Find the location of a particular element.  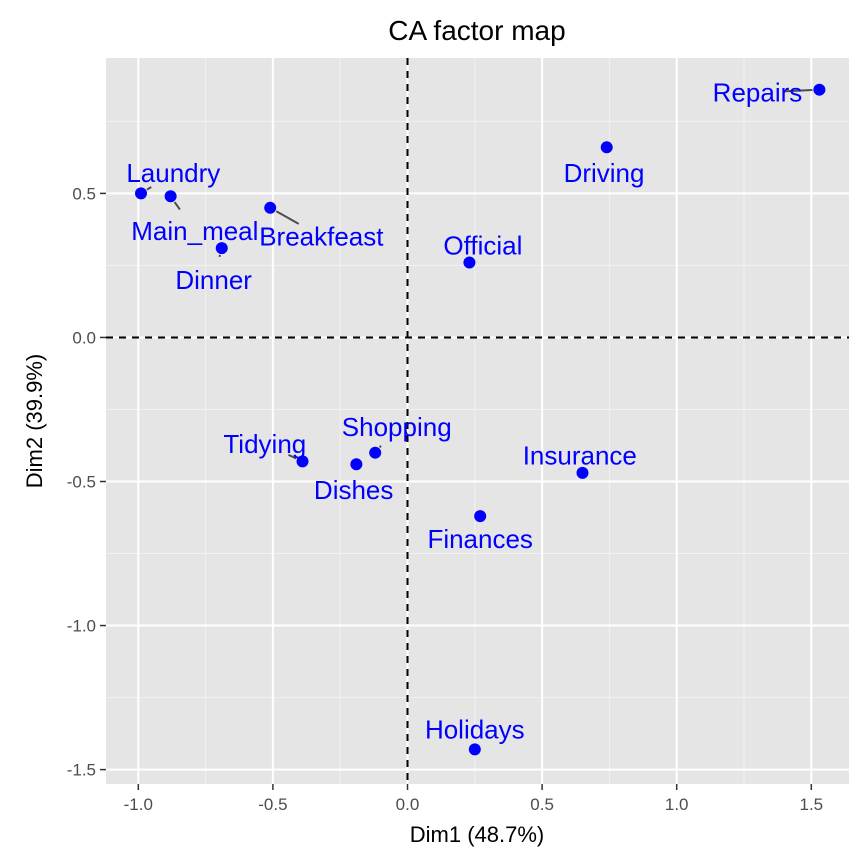

y-axis-title: Dim2 (39.9%) is located at coordinates (34, 421).